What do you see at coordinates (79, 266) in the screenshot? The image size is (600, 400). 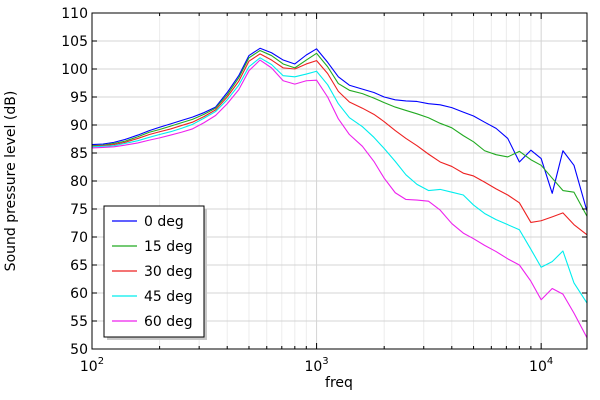 I see `y-tick-label: 65` at bounding box center [79, 266].